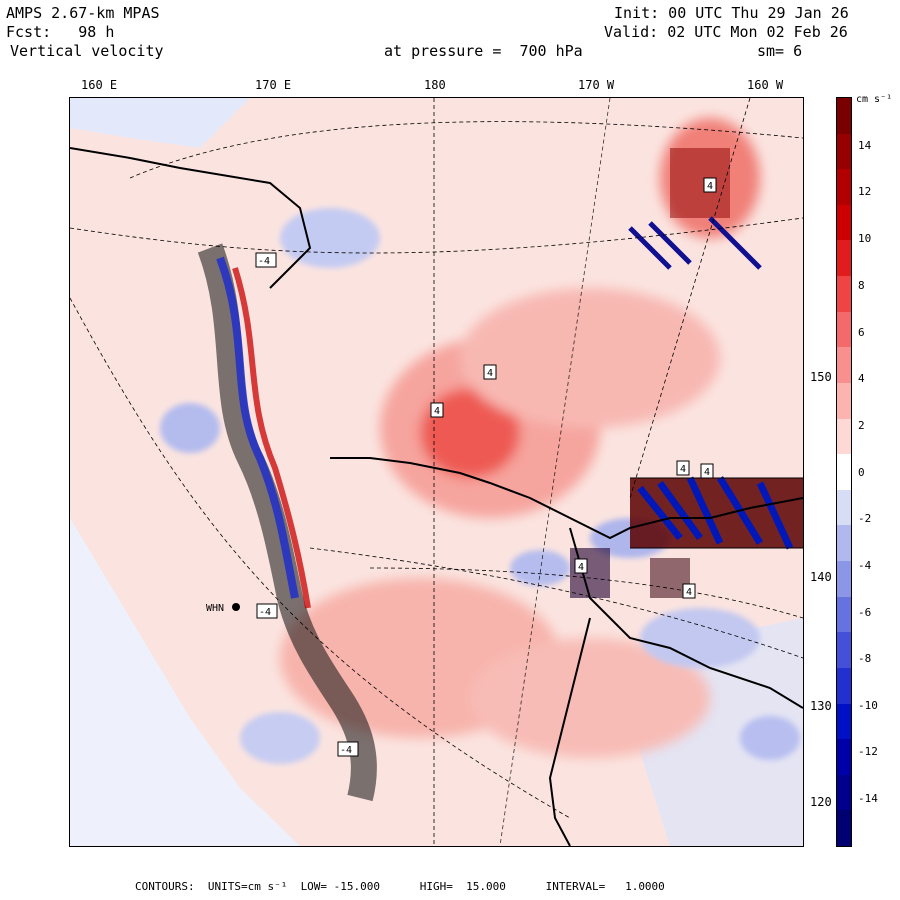  I want to click on field-name: Vertical velocity, so click(87, 51).